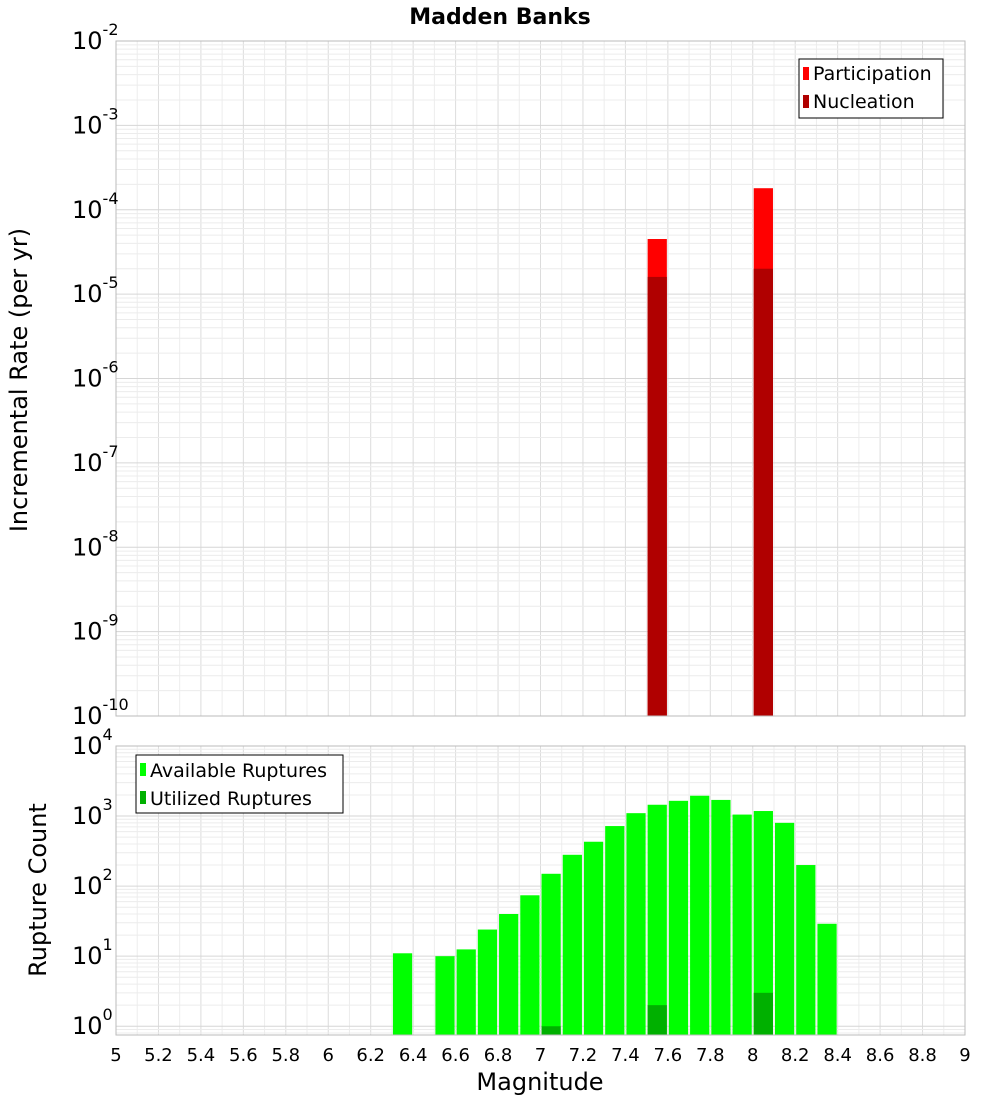 The image size is (1000, 1100). I want to click on top-y-tick-label: 10⁻³, so click(95, 121).